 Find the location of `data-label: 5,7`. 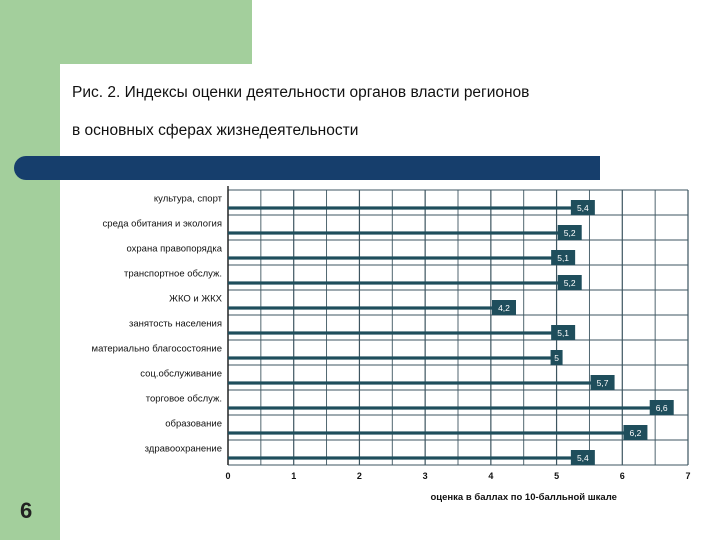

data-label: 5,7 is located at coordinates (603, 383).